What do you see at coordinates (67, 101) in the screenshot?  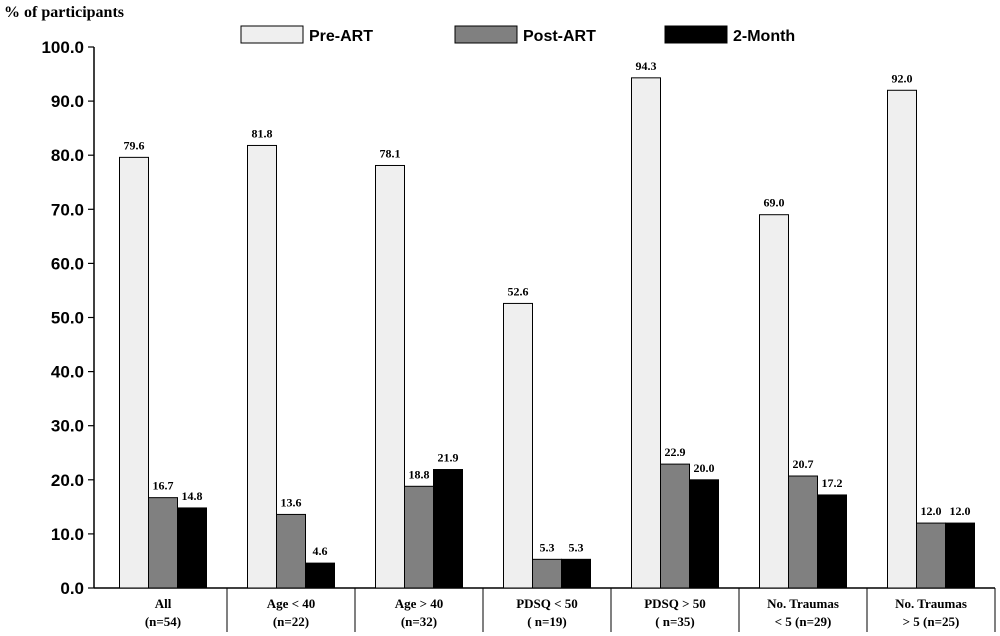 I see `y-tick-label: 90.0` at bounding box center [67, 101].